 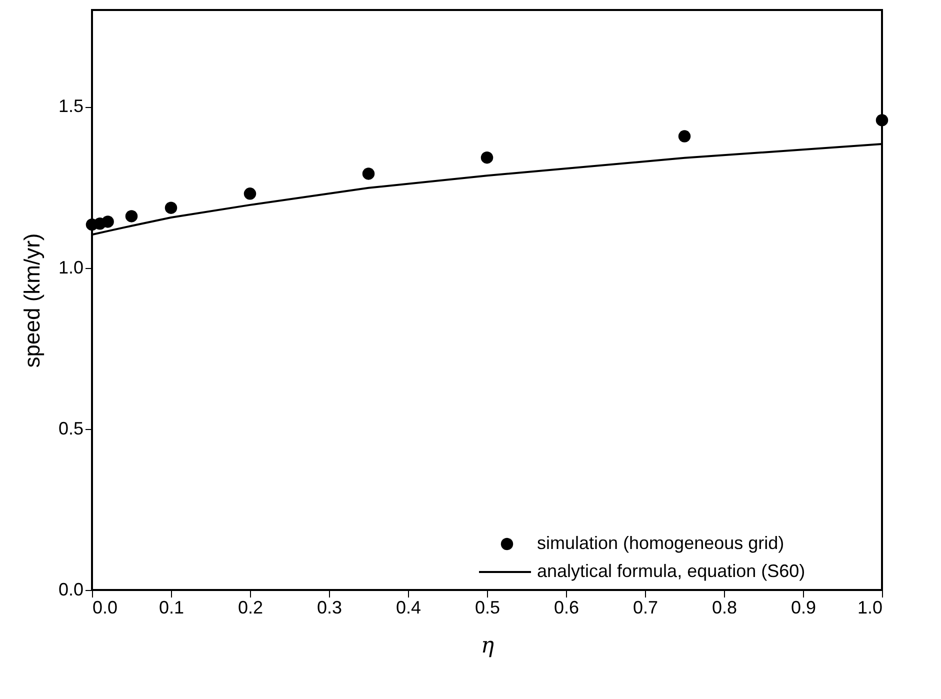 I want to click on y-tick-label: 1.5, so click(x=71, y=106).